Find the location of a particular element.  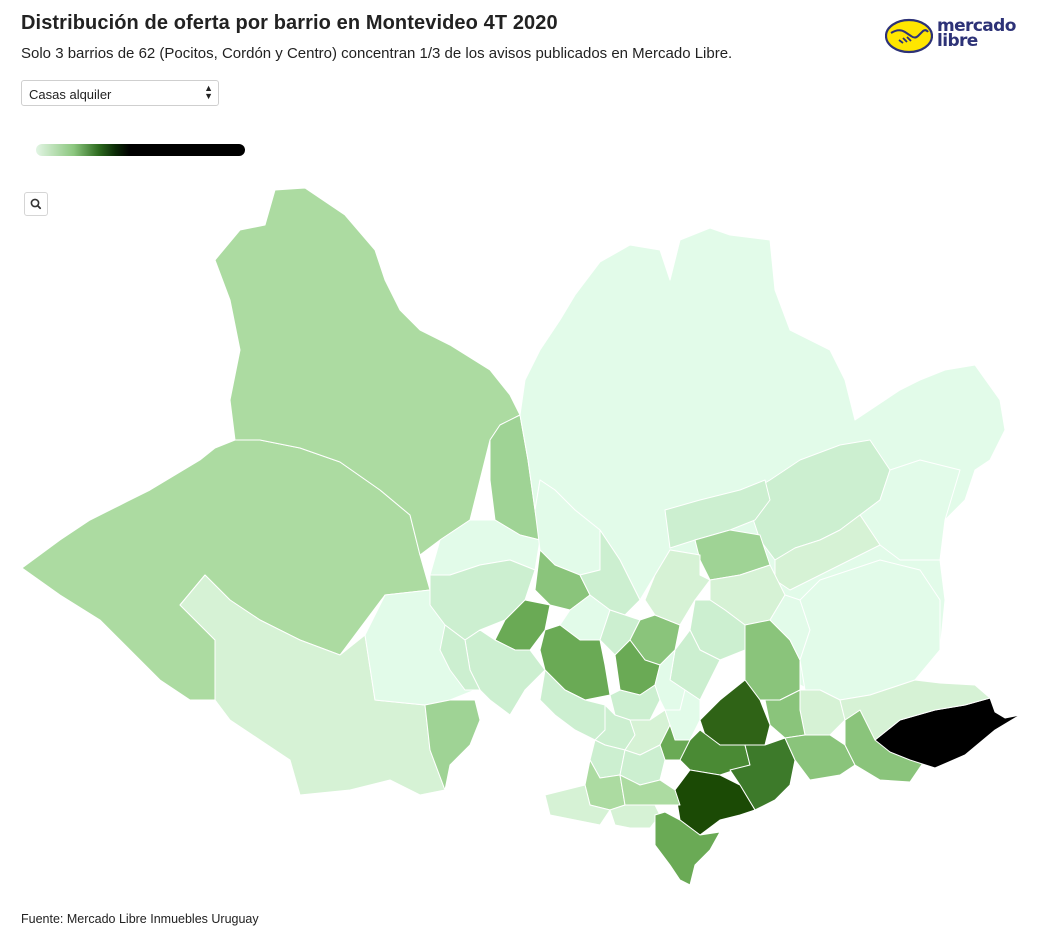

barrio-carrasco-edge is located at coordinates (915, 710).